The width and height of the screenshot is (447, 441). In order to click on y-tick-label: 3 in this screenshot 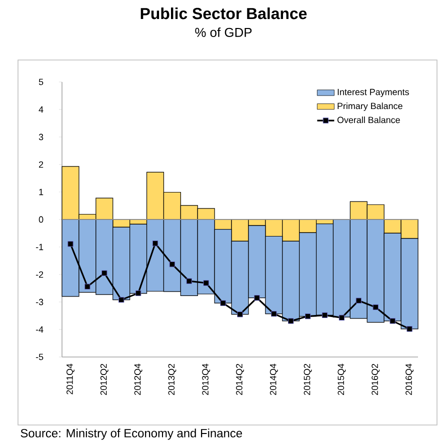, I will do `click(41, 137)`.